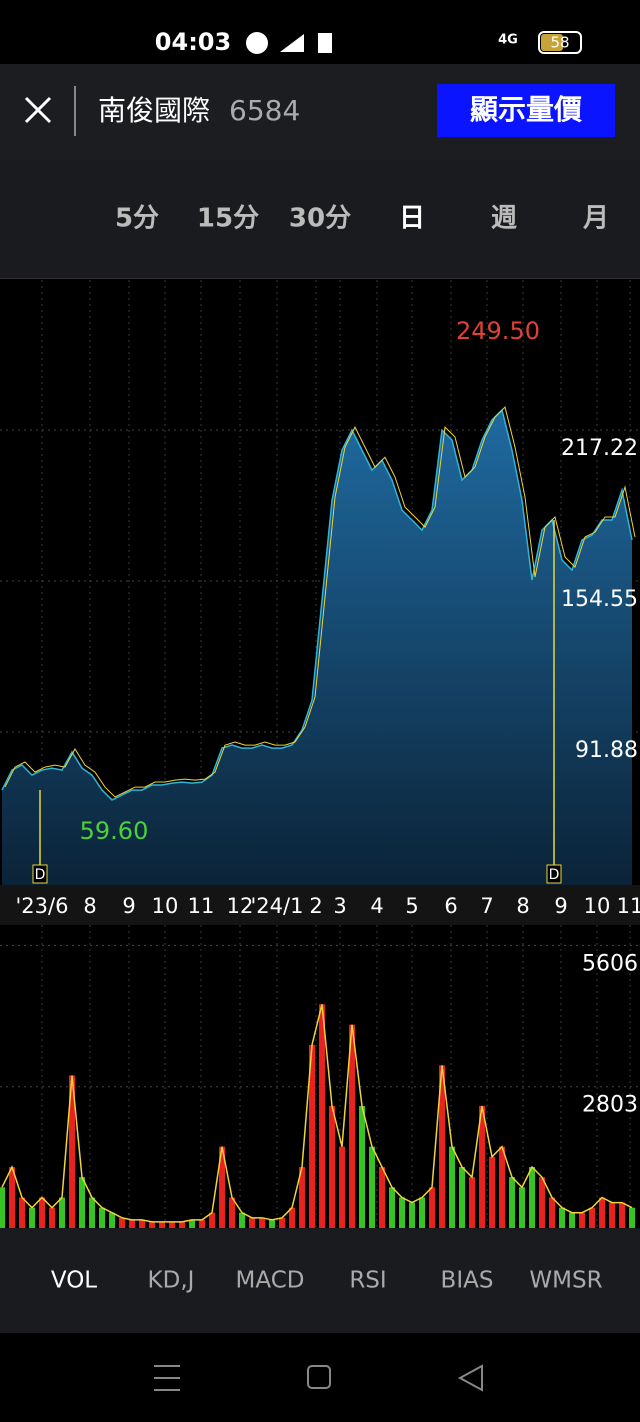 The height and width of the screenshot is (1422, 640). What do you see at coordinates (504, 219) in the screenshot?
I see `period-tab: 週` at bounding box center [504, 219].